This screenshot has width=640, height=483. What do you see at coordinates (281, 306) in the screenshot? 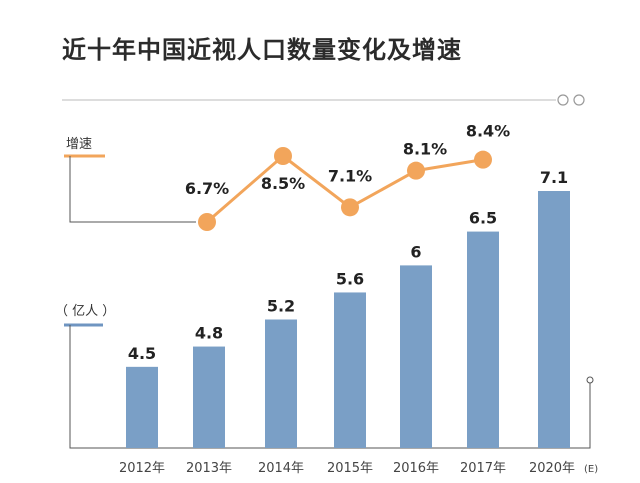
I see `bar-value-label: 5.2` at bounding box center [281, 306].